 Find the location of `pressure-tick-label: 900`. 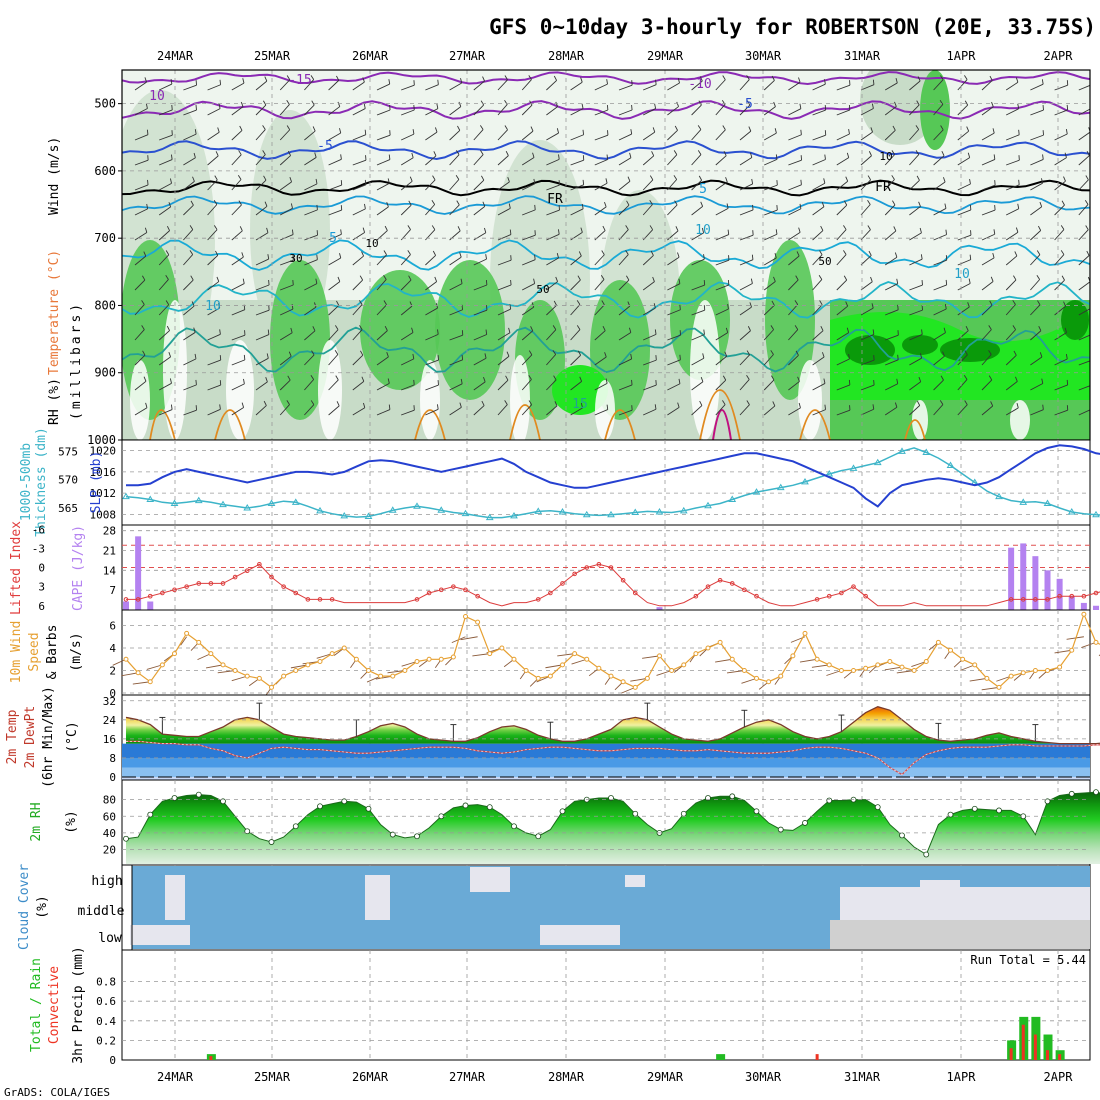

pressure-tick-label: 900 is located at coordinates (105, 373).